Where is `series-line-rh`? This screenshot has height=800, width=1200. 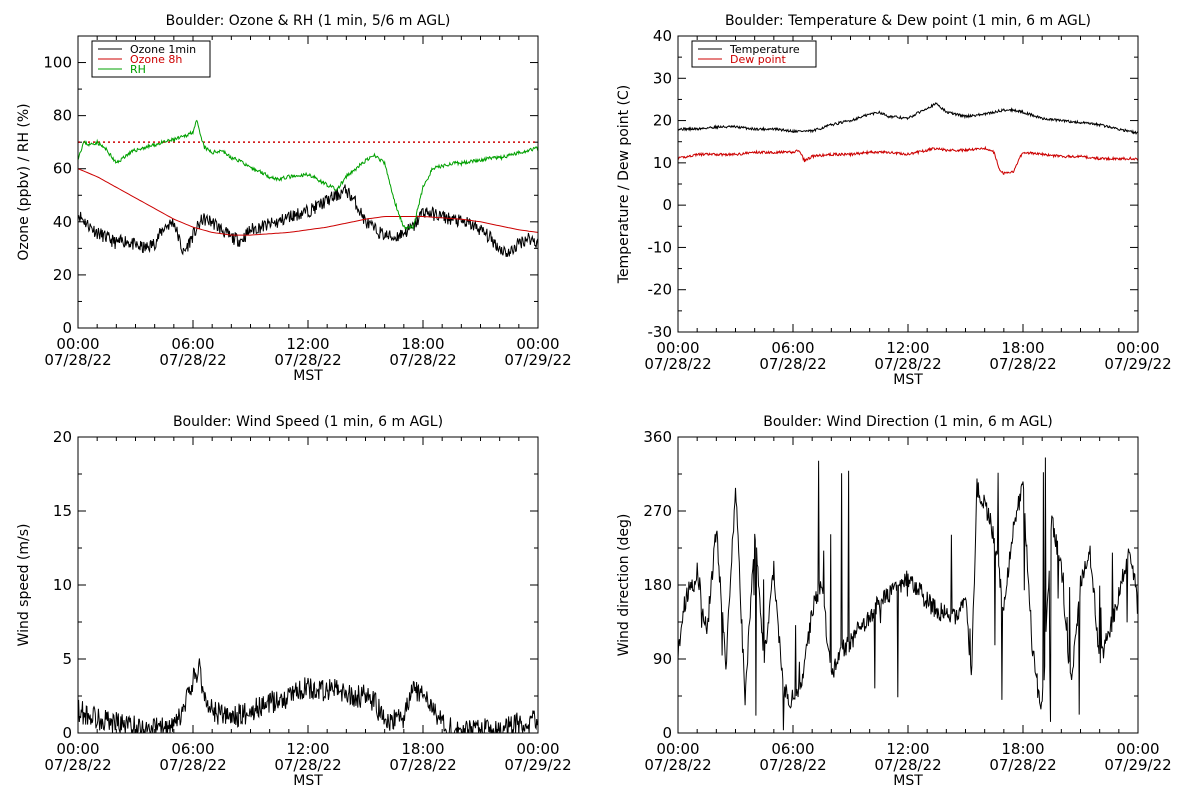
series-line-rh is located at coordinates (308, 174).